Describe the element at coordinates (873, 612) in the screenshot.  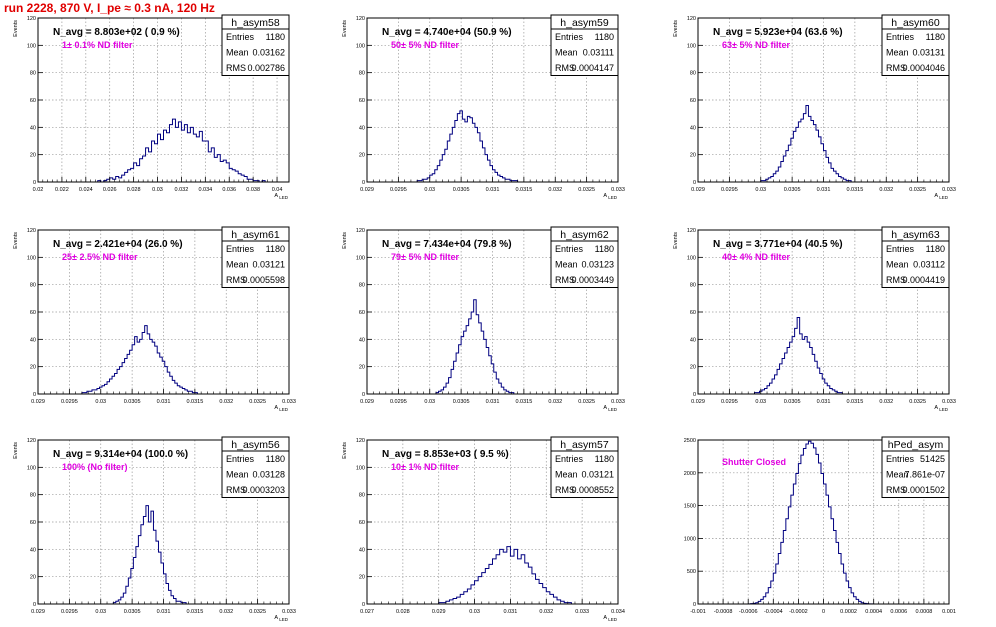
I see `x-tick-label: 0.0004` at that location.